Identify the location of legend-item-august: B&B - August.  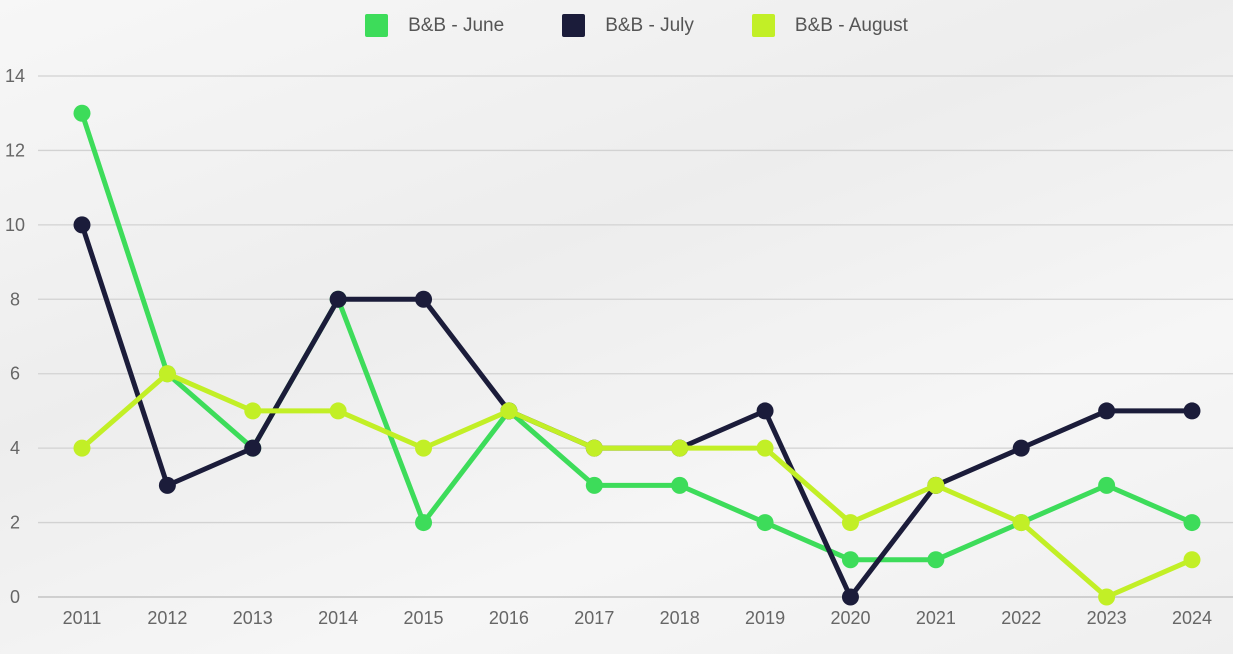
(829, 25).